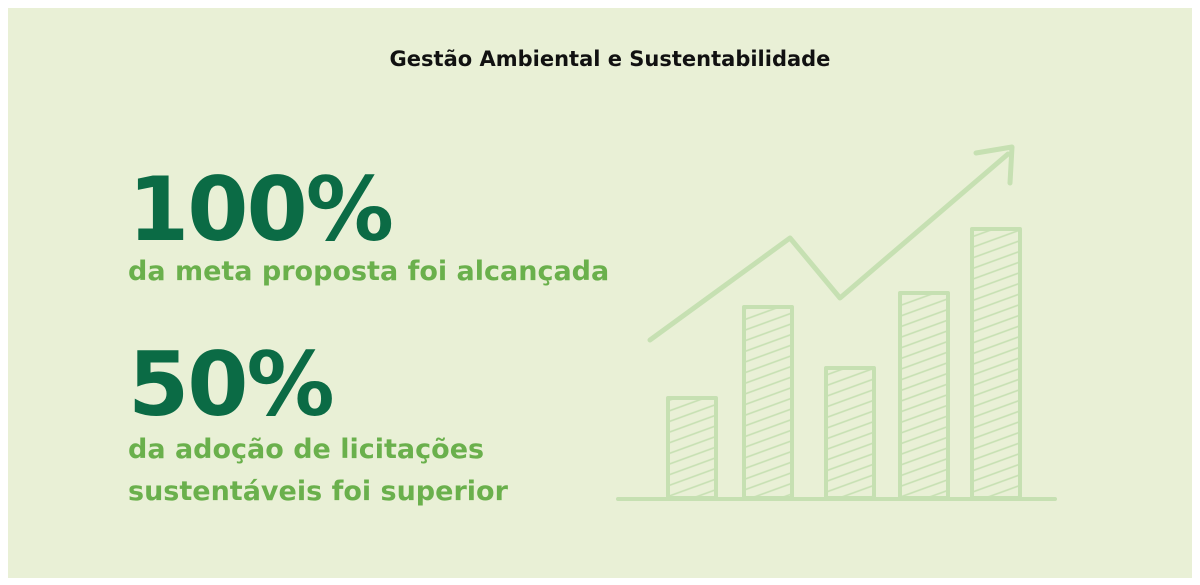  What do you see at coordinates (368, 271) in the screenshot?
I see `stat-text: da meta proposta foi alcançada` at bounding box center [368, 271].